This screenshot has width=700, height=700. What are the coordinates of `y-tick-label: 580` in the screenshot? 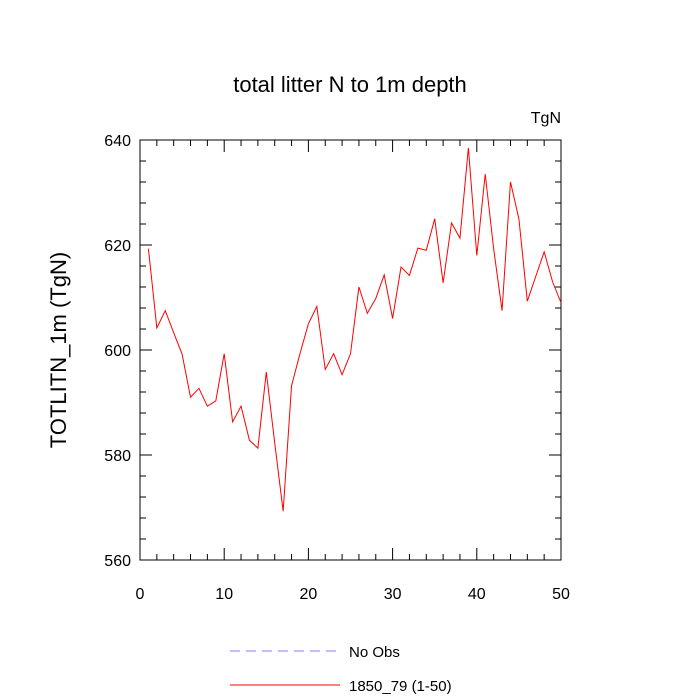 It's located at (117, 456).